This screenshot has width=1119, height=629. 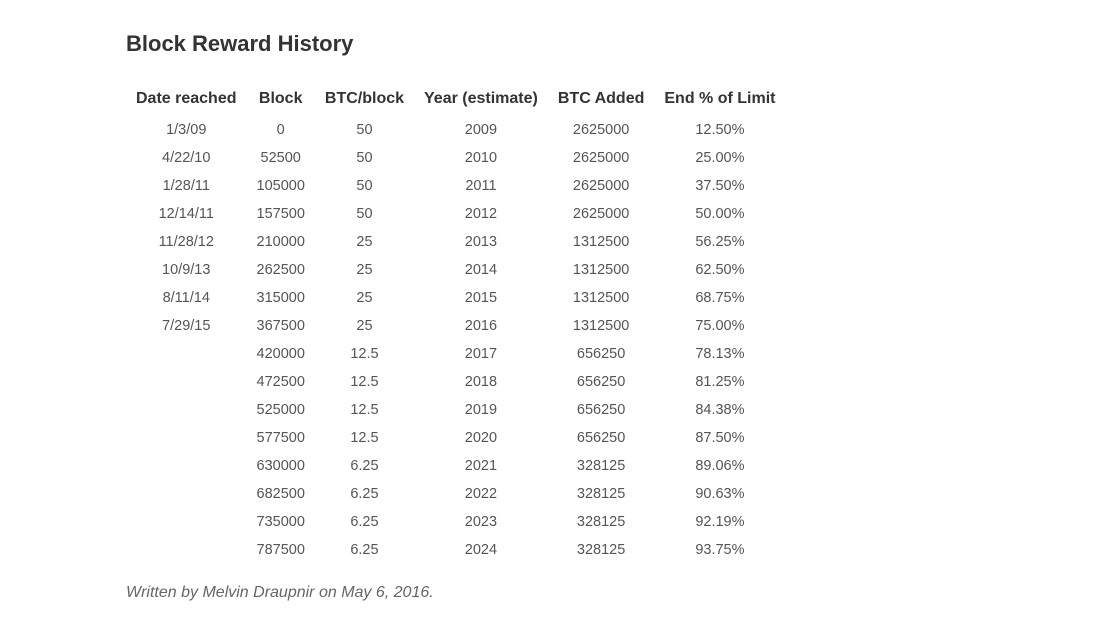 I want to click on table-row: 10/9/13 262500 25 2014 1312500 62.50%, so click(x=455, y=270).